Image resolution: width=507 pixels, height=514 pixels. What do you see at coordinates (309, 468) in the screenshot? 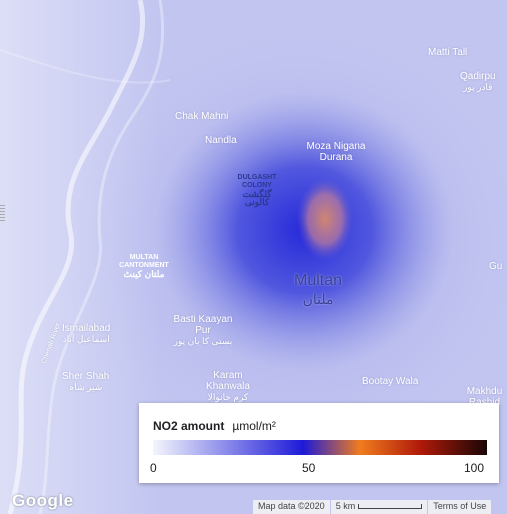
I see `legend-tick-mid: 50` at bounding box center [309, 468].